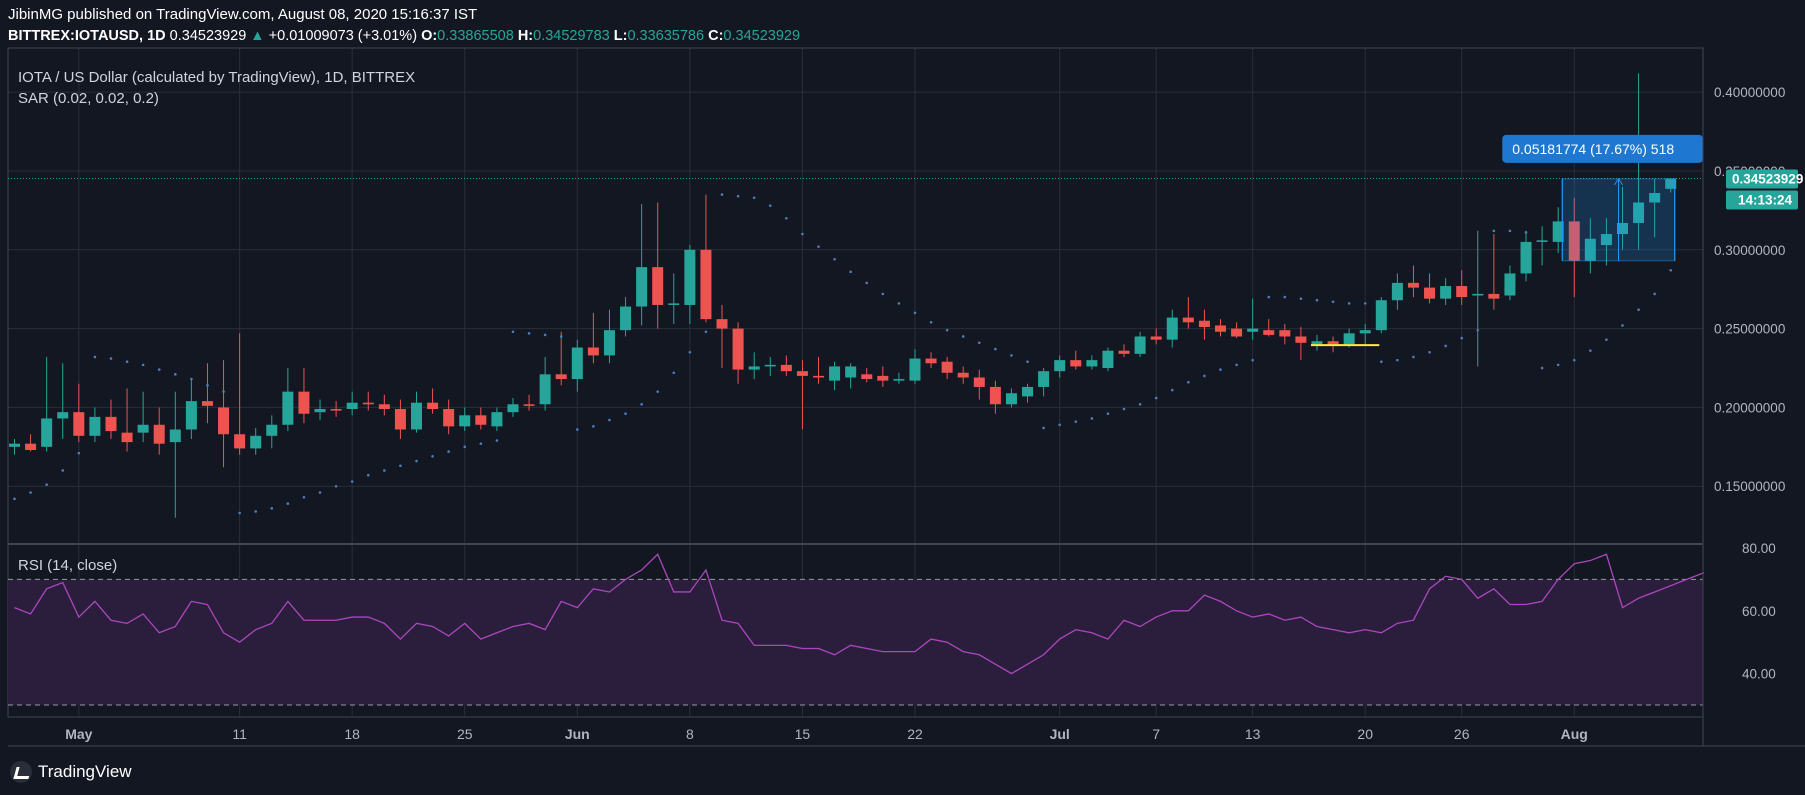 Image resolution: width=1805 pixels, height=795 pixels. What do you see at coordinates (78, 734) in the screenshot?
I see `time-tick-label: May` at bounding box center [78, 734].